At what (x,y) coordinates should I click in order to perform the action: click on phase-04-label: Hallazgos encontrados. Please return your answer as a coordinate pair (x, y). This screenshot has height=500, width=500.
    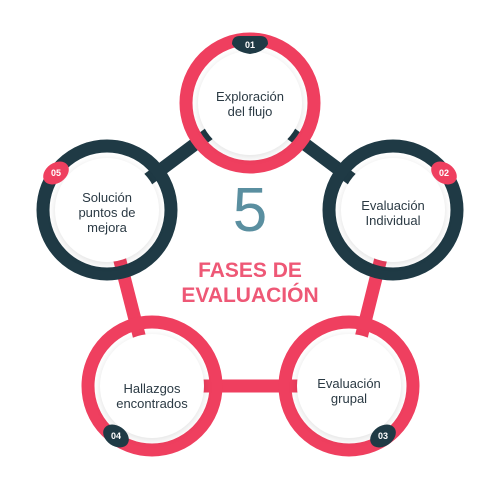
    Looking at the image, I should click on (152, 396).